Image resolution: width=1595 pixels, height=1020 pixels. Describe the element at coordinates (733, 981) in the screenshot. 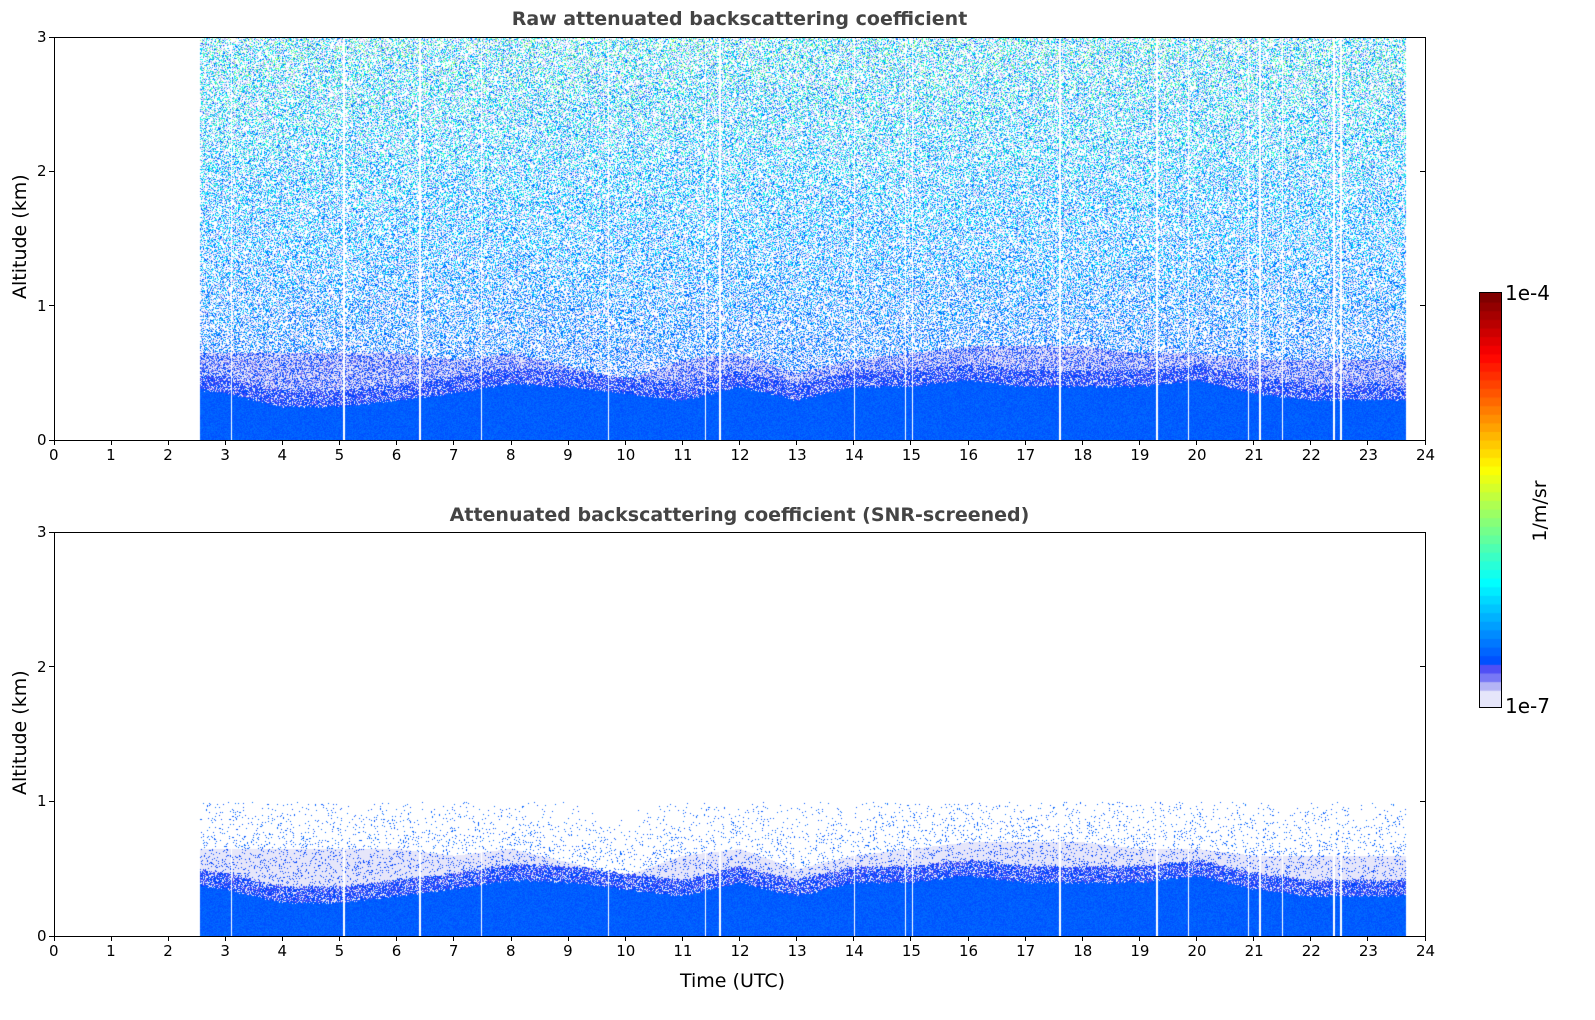

I see `x-axis-label: Time (UTC)` at that location.